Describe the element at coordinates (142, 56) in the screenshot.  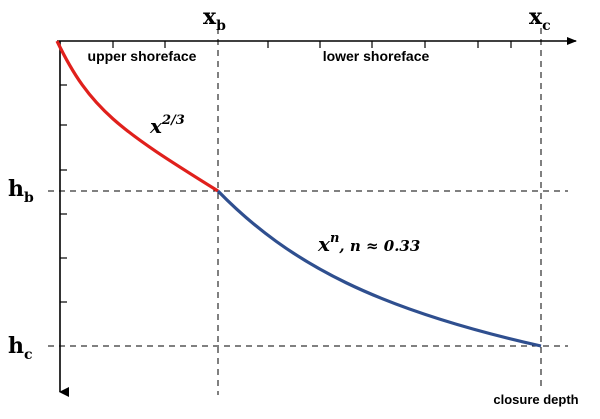
I see `upper-shoreface-label: upper shoreface` at that location.